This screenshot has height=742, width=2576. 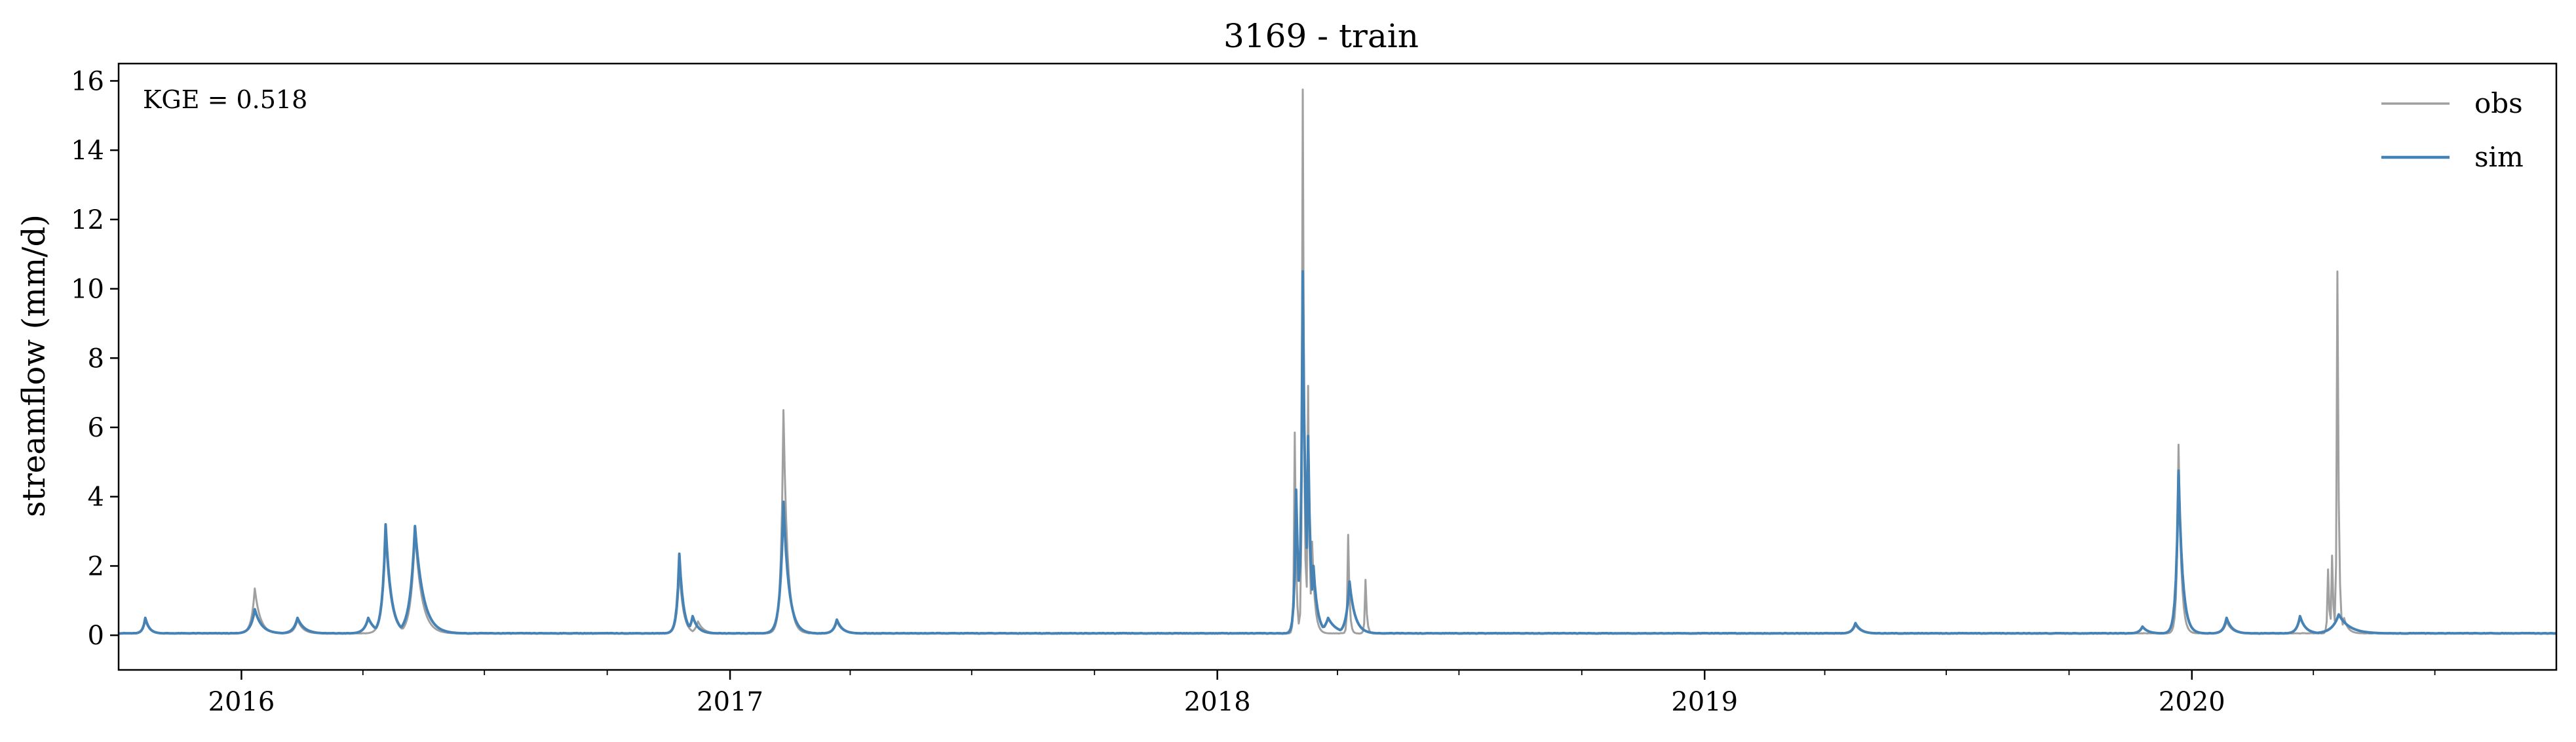 What do you see at coordinates (96, 566) in the screenshot?
I see `y-tick-label: 2` at bounding box center [96, 566].